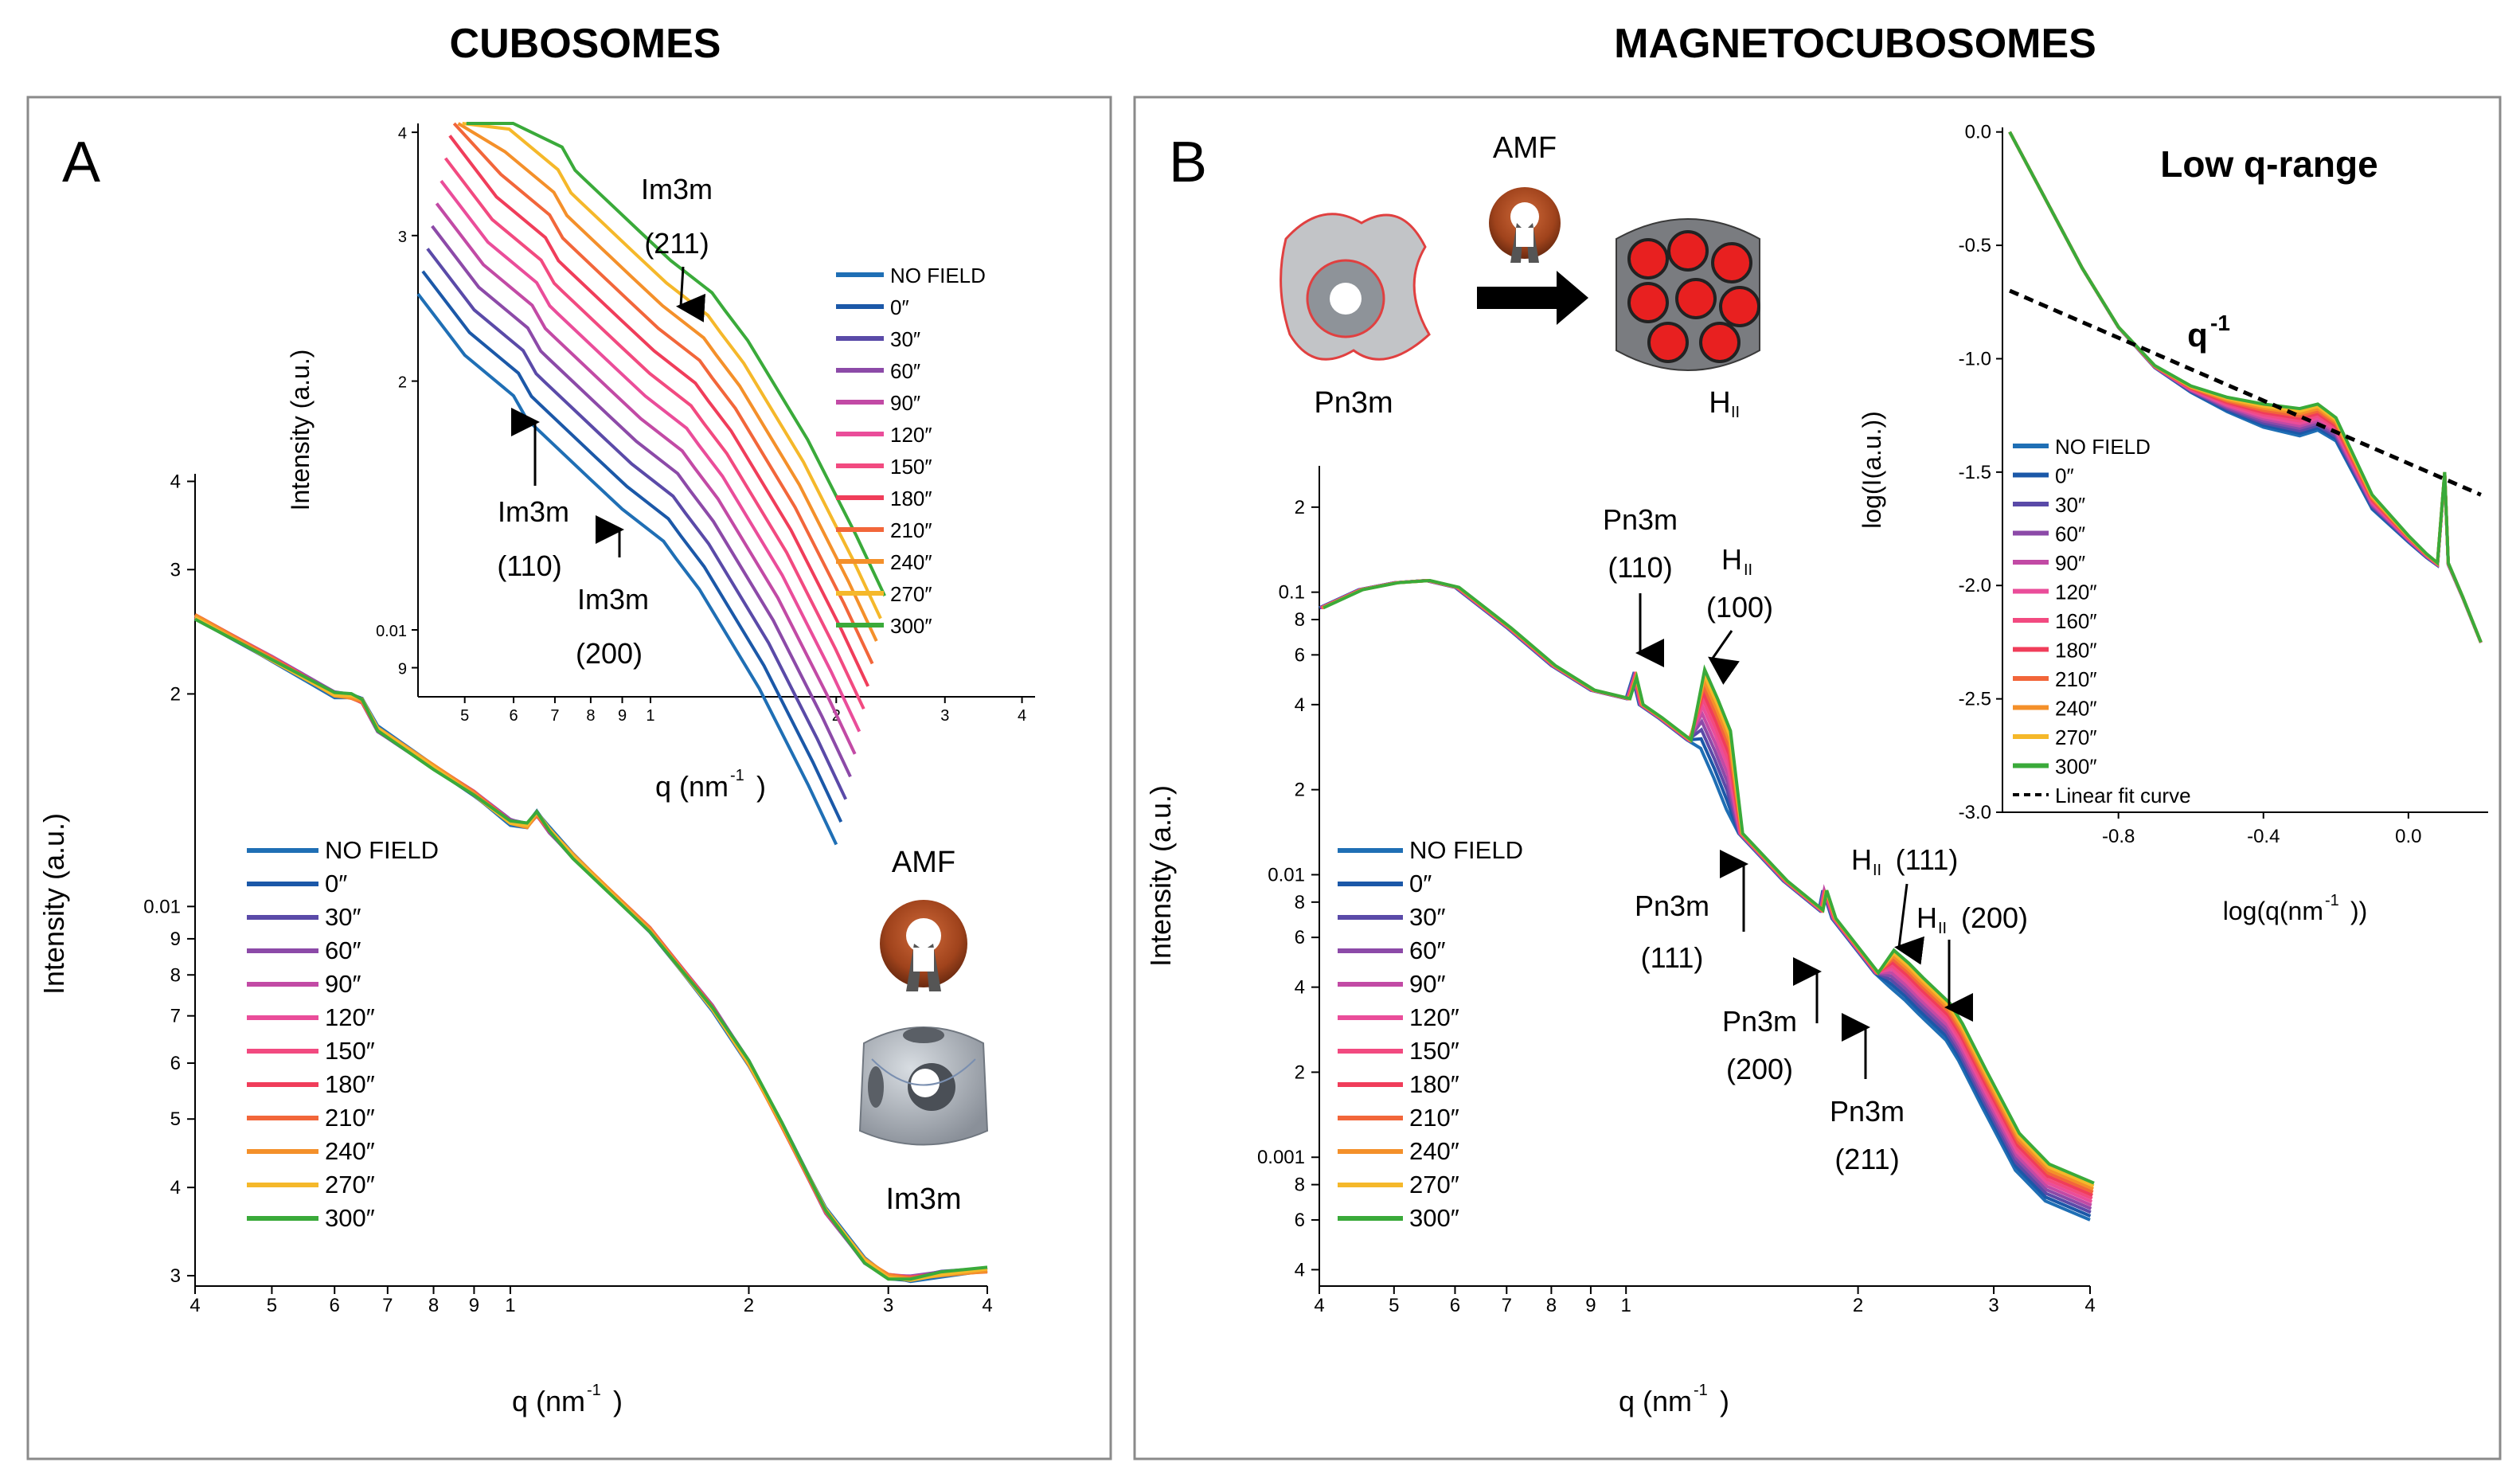 This screenshot has height=1474, width=2520. Describe the element at coordinates (1926, 917) in the screenshot. I see `annot-hii-200: H` at that location.